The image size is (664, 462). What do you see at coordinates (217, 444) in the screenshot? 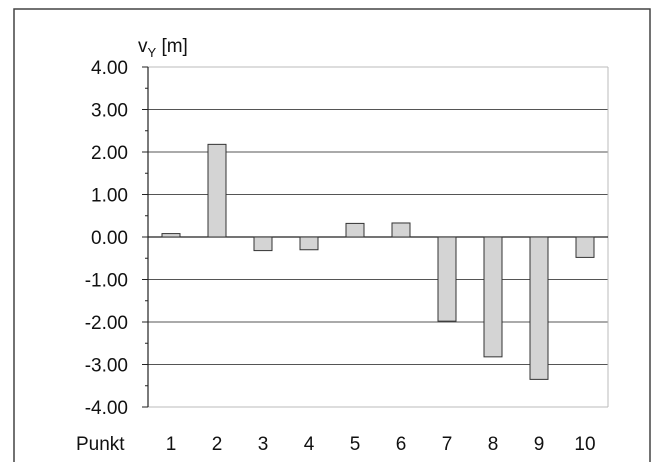
I see `x-tick-label: 2` at bounding box center [217, 444].